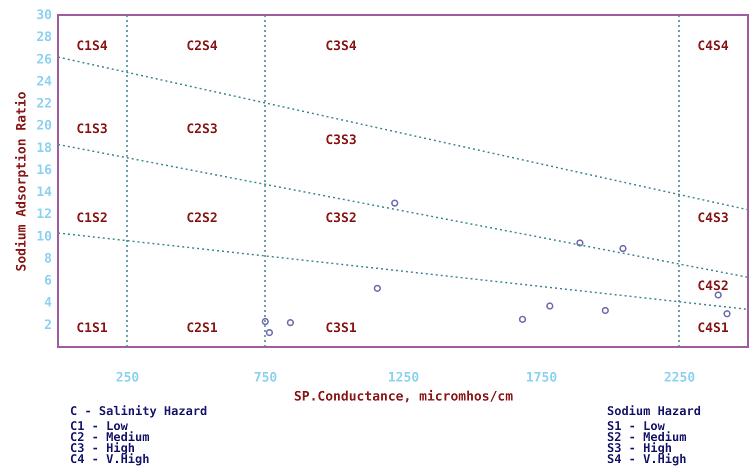  Describe the element at coordinates (48, 258) in the screenshot. I see `y-tick-label: 8` at that location.